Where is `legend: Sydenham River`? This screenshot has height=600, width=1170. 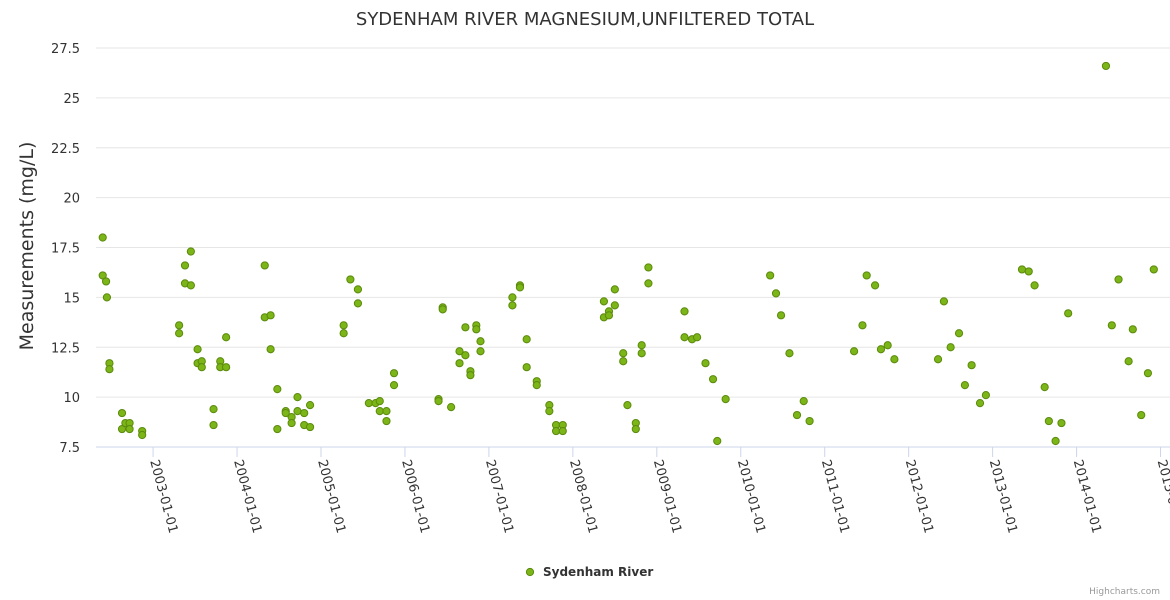
legend: Sydenham River is located at coordinates (589, 572).